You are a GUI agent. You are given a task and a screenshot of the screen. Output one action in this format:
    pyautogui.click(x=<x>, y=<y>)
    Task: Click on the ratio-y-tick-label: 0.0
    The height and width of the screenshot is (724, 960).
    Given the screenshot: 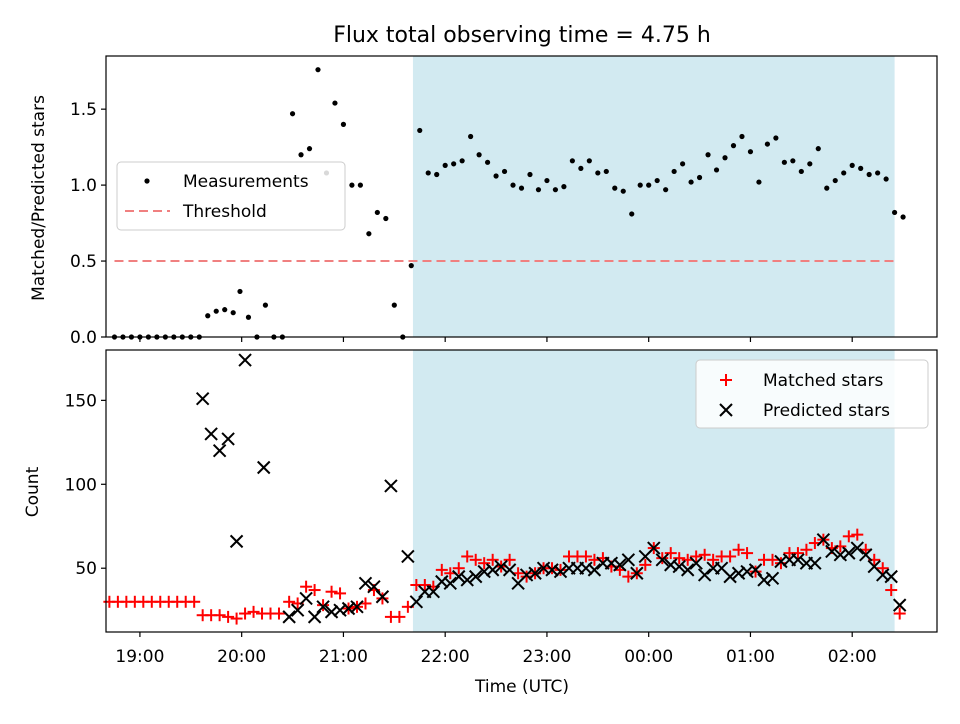 What is the action you would take?
    pyautogui.click(x=83, y=338)
    